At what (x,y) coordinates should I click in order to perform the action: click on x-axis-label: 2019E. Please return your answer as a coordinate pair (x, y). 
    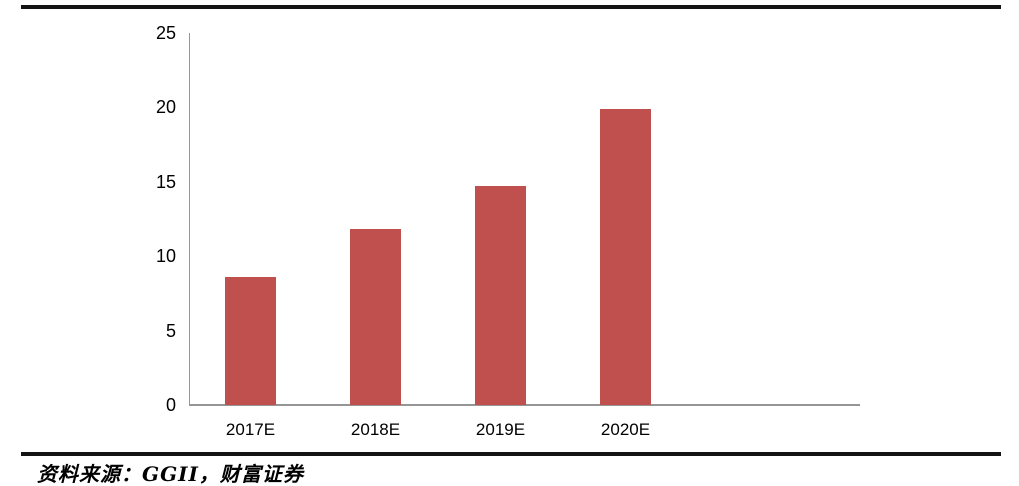
    Looking at the image, I should click on (500, 429).